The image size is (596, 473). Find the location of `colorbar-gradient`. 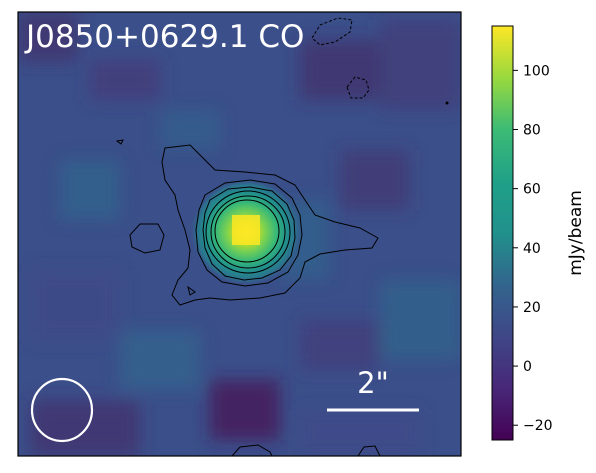

colorbar-gradient is located at coordinates (502, 233).